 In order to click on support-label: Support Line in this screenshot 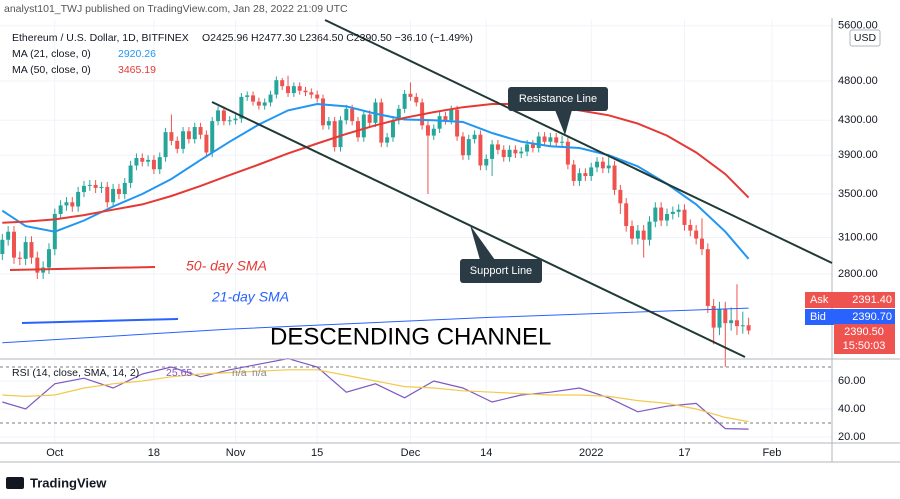, I will do `click(501, 271)`.